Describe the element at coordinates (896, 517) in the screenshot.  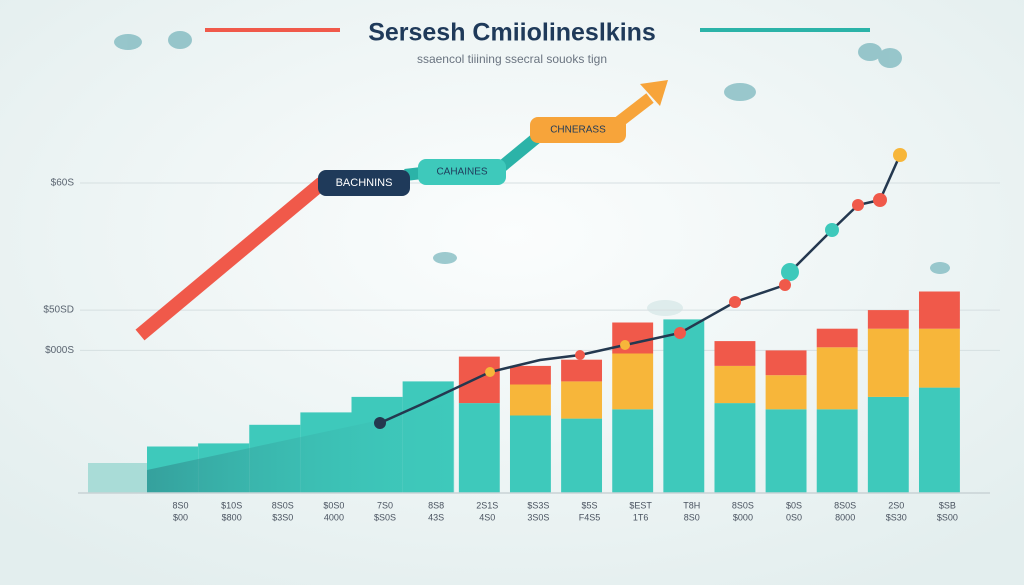
I see `x-tick-label: $S30` at that location.